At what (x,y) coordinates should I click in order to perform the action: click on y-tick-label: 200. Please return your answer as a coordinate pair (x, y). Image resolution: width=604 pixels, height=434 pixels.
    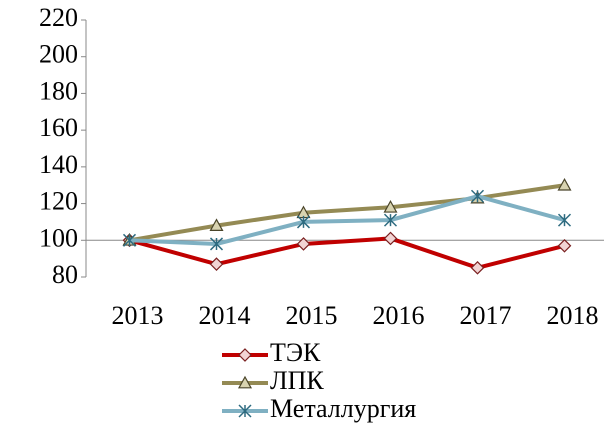
    Looking at the image, I should click on (58, 54).